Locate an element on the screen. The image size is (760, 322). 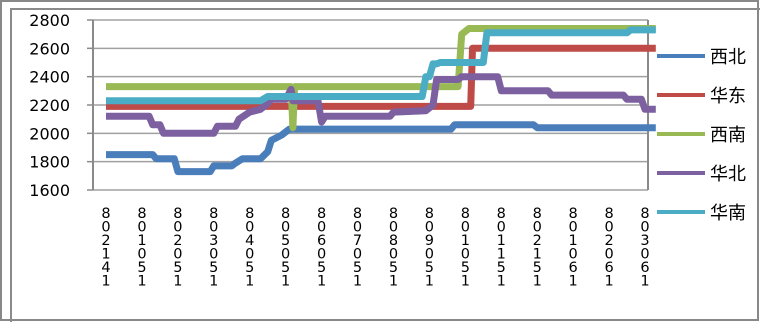
y-axis-tick-labels: 1600 1800 2000 2200 2400 2600 2800 is located at coordinates (49, 105).